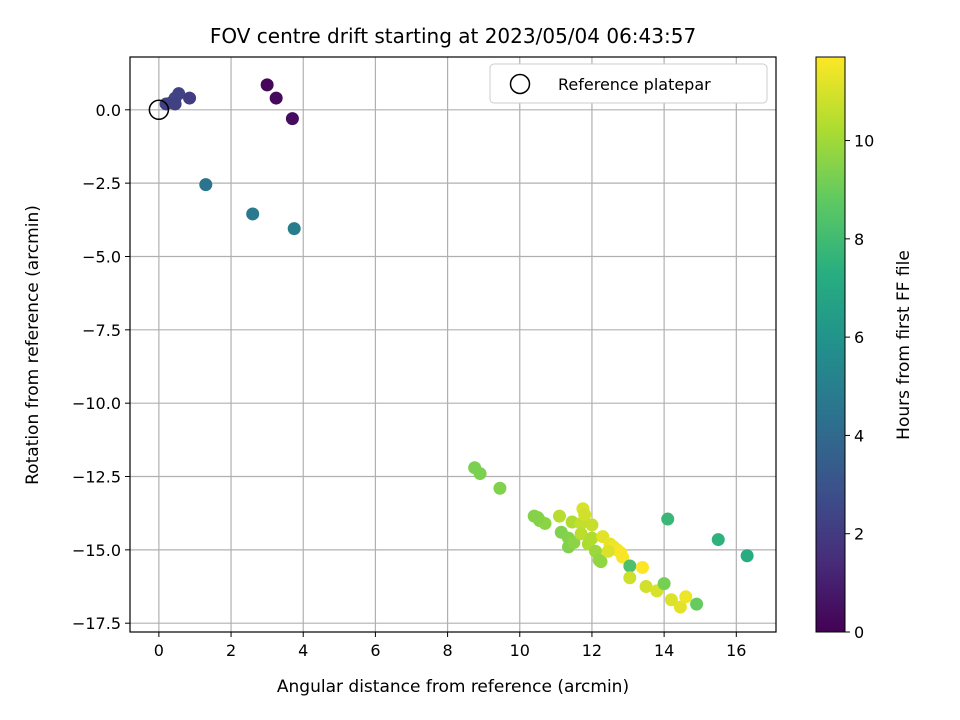  I want to click on x-tick-label: 0, so click(159, 650).